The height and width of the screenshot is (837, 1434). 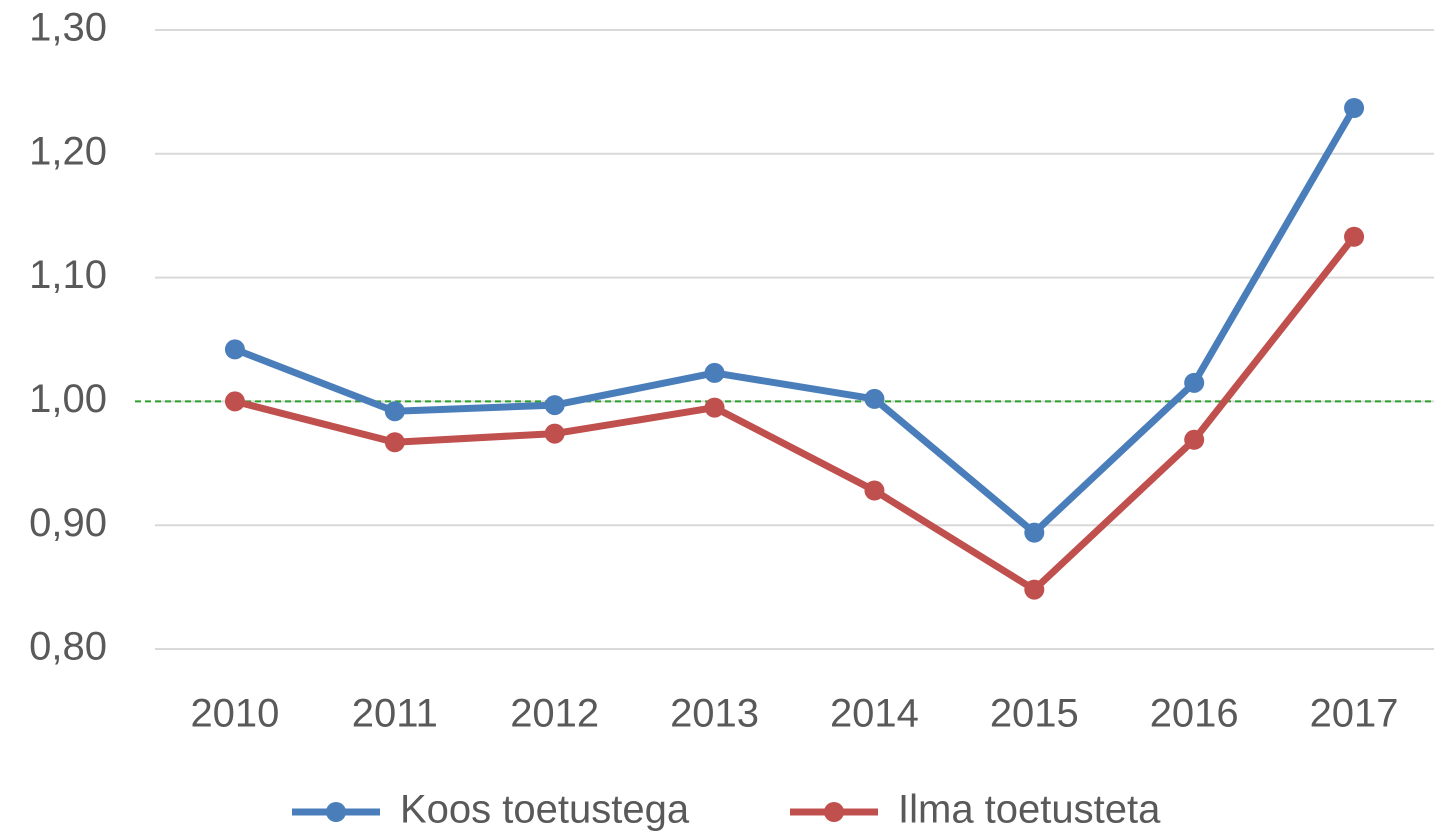 I want to click on x-tick-label: 2011, so click(x=395, y=714).